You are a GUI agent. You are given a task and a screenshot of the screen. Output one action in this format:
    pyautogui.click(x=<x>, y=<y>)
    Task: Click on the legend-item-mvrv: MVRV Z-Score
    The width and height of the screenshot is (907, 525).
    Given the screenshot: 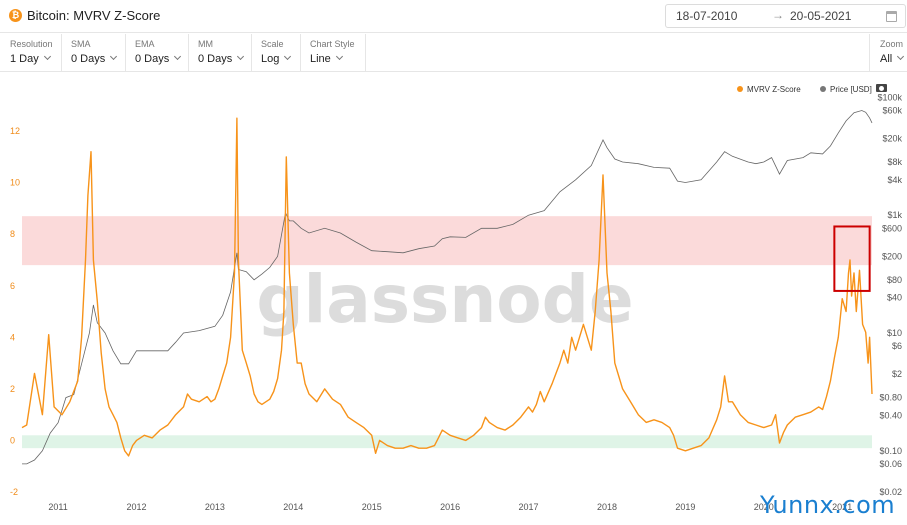 What is the action you would take?
    pyautogui.click(x=769, y=89)
    